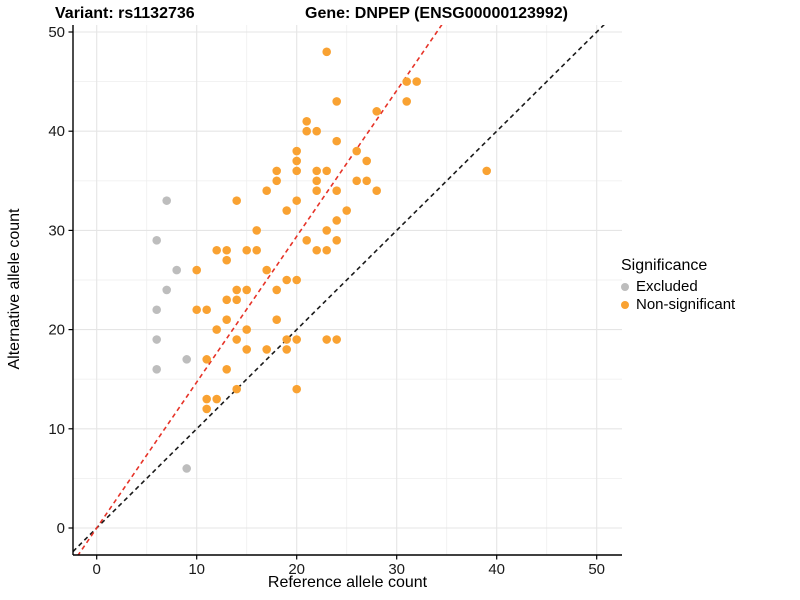 The width and height of the screenshot is (800, 600). What do you see at coordinates (686, 304) in the screenshot?
I see `legend-item-label: Non-significant` at bounding box center [686, 304].